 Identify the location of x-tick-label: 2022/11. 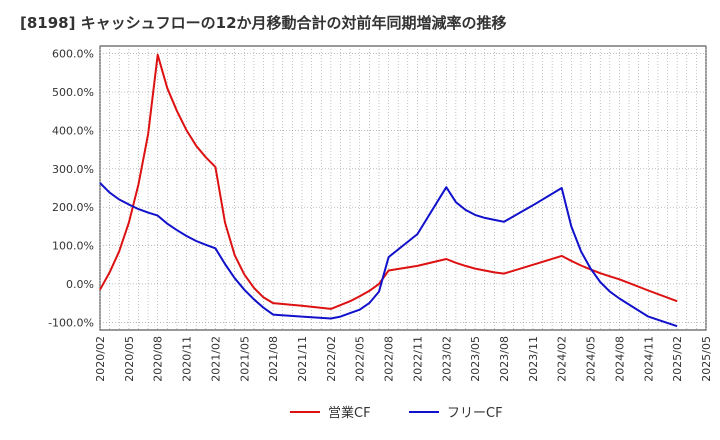
(417, 359).